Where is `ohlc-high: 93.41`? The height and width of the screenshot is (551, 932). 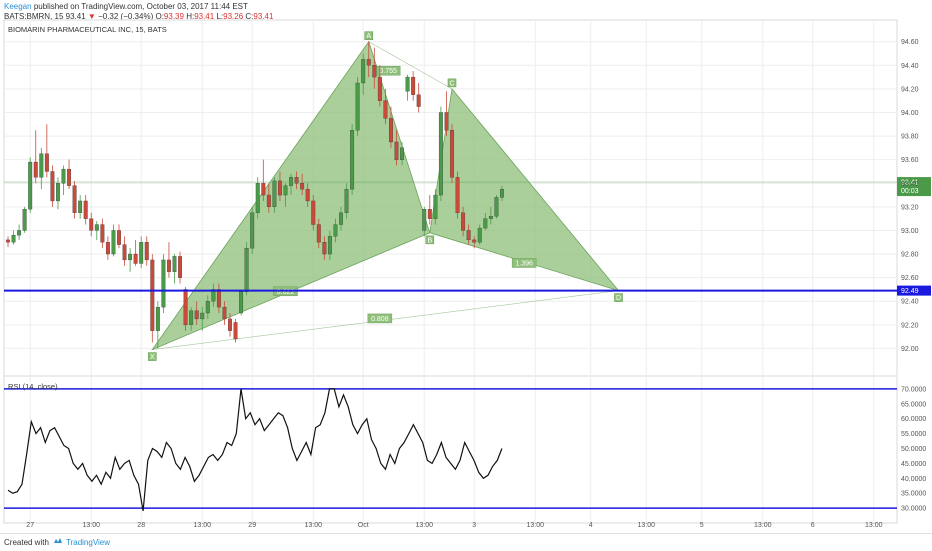 ohlc-high: 93.41 is located at coordinates (204, 16).